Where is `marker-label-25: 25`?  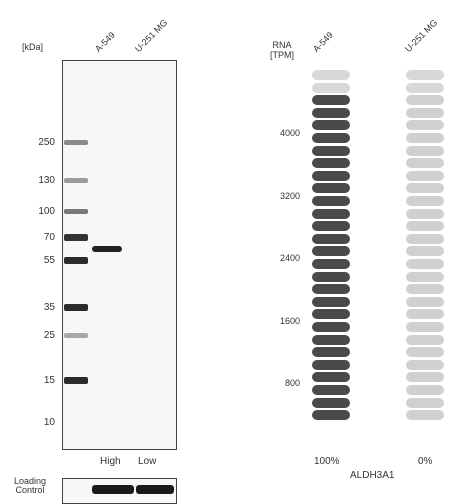 marker-label-25: 25 is located at coordinates (49, 335).